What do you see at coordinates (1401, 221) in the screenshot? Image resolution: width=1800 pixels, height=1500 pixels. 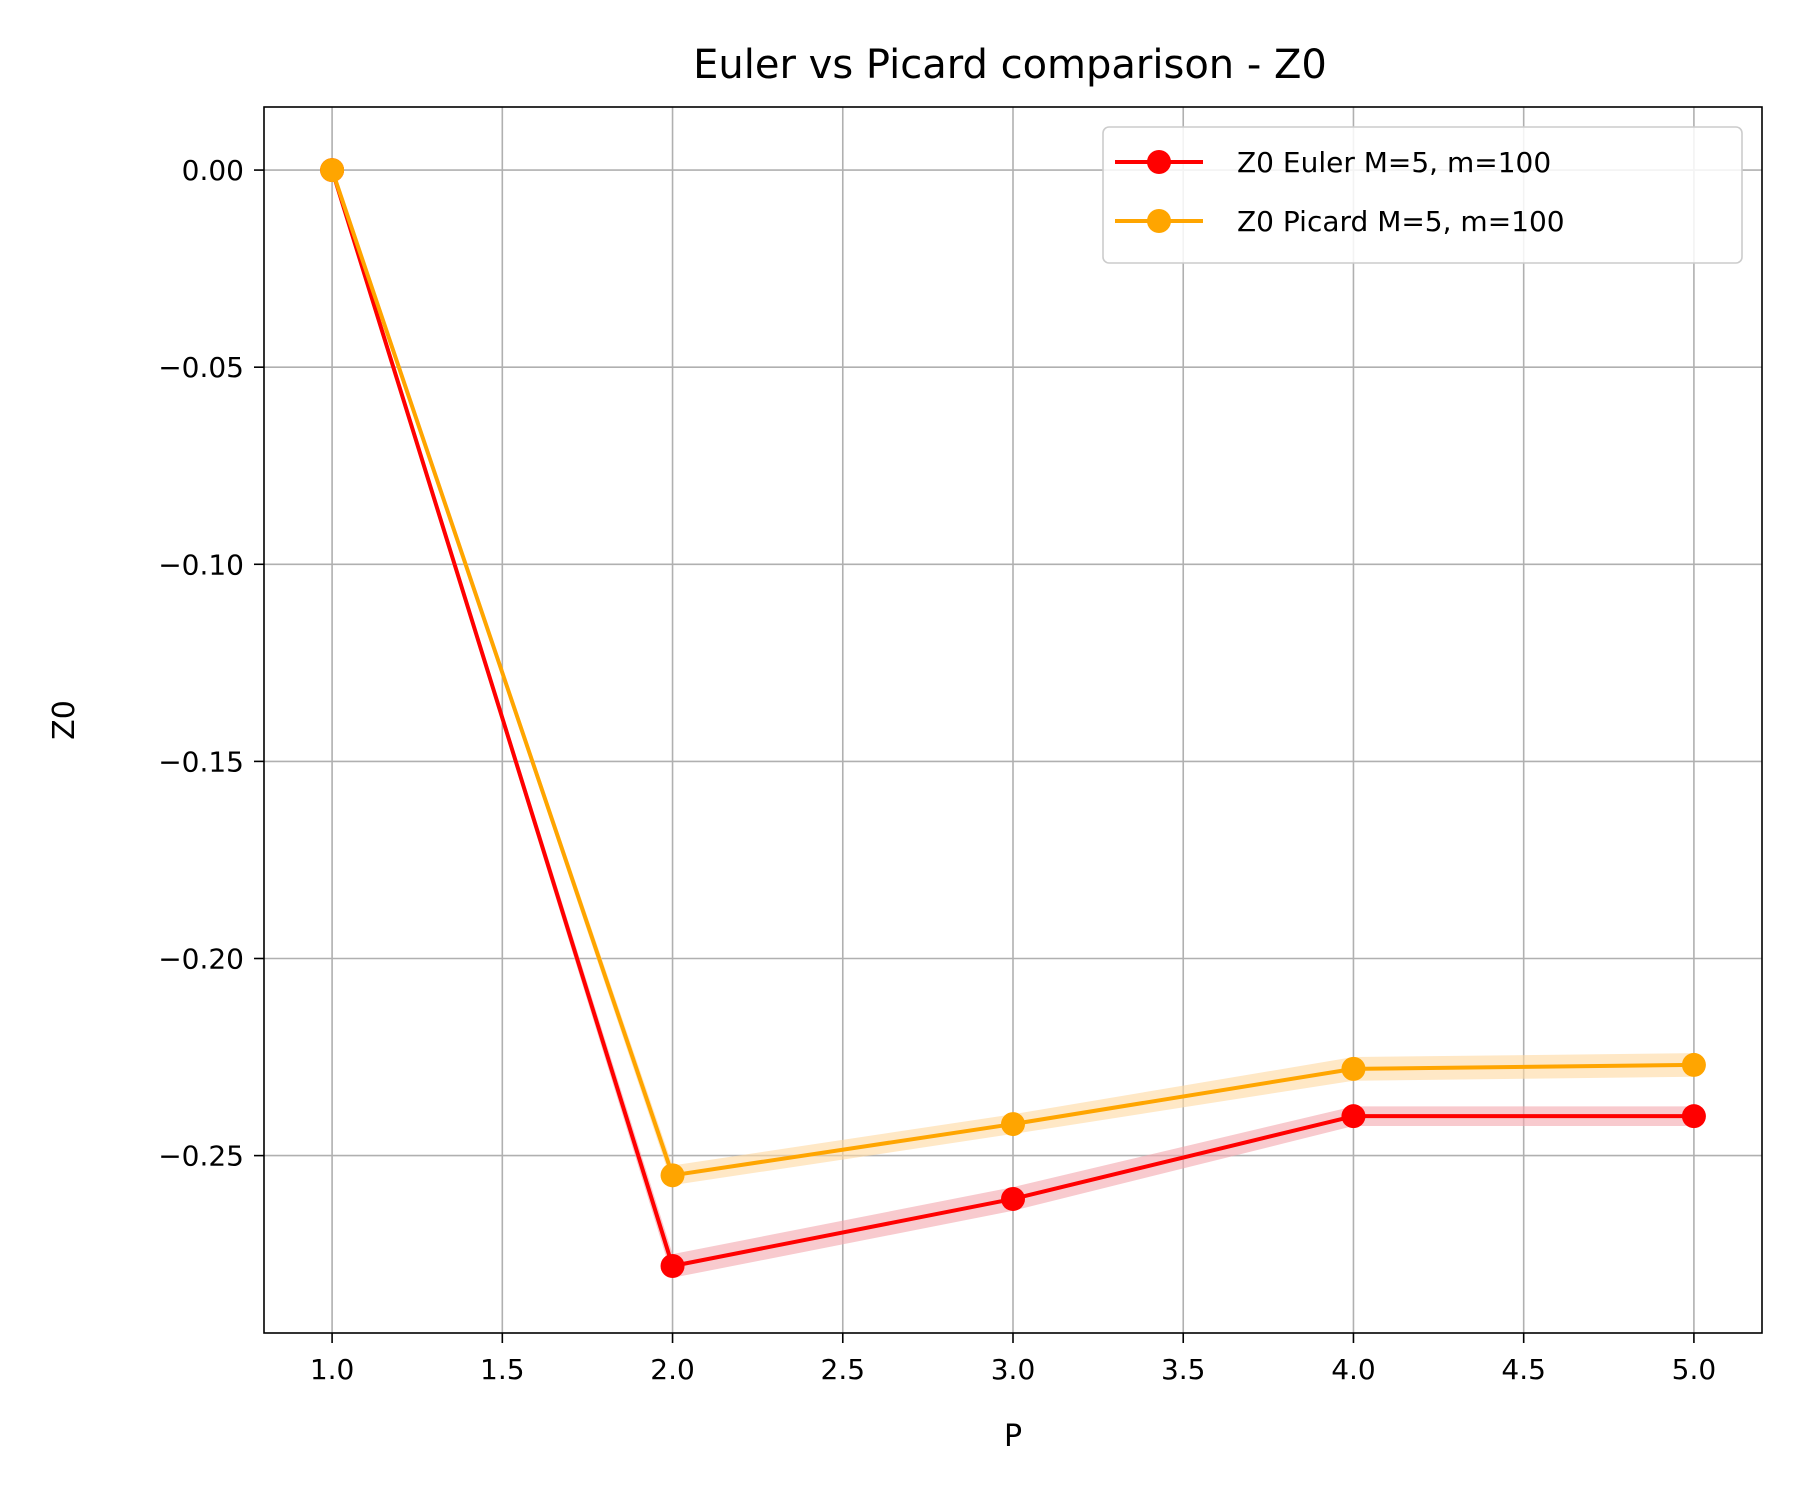 I see `legend-entry-label: Z0 Picard M=5, m=100` at bounding box center [1401, 221].